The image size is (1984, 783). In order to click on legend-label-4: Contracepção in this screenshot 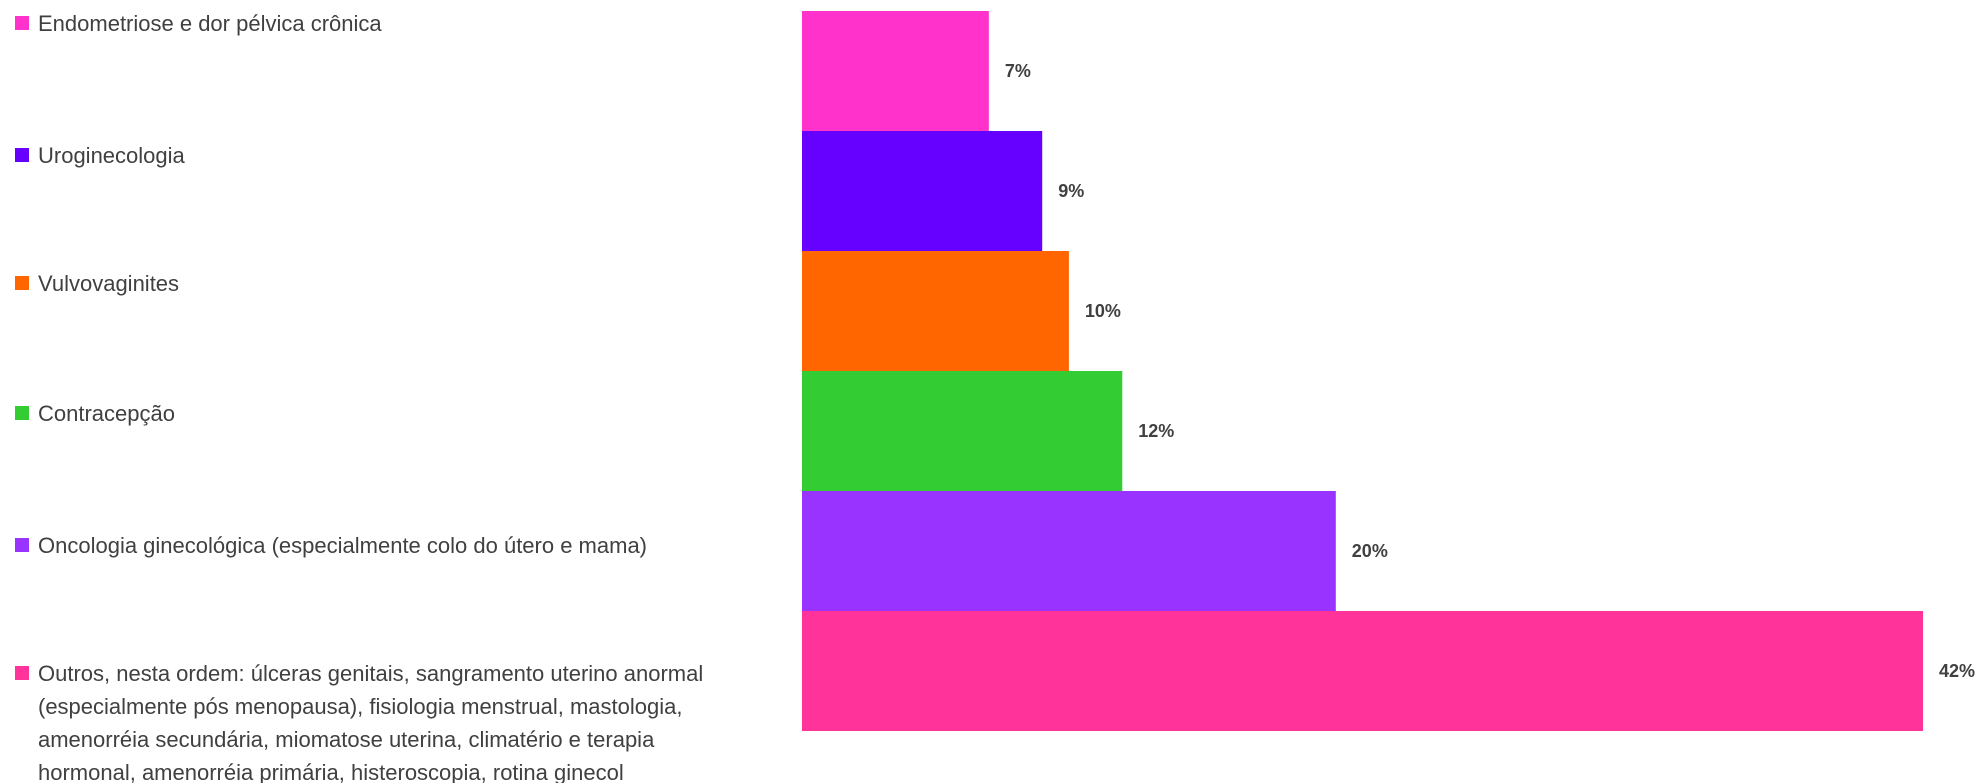, I will do `click(106, 413)`.